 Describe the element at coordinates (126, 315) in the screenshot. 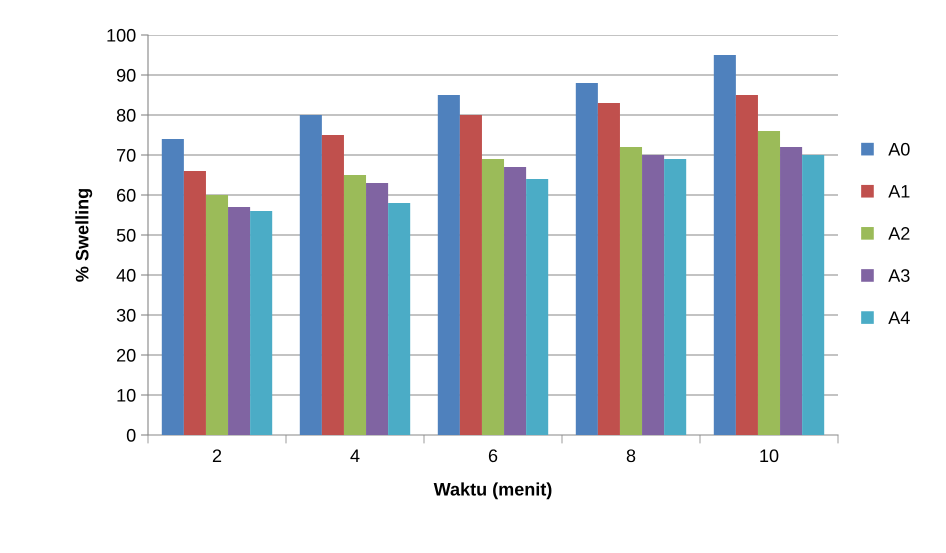

I see `y-tick-label: 30` at that location.